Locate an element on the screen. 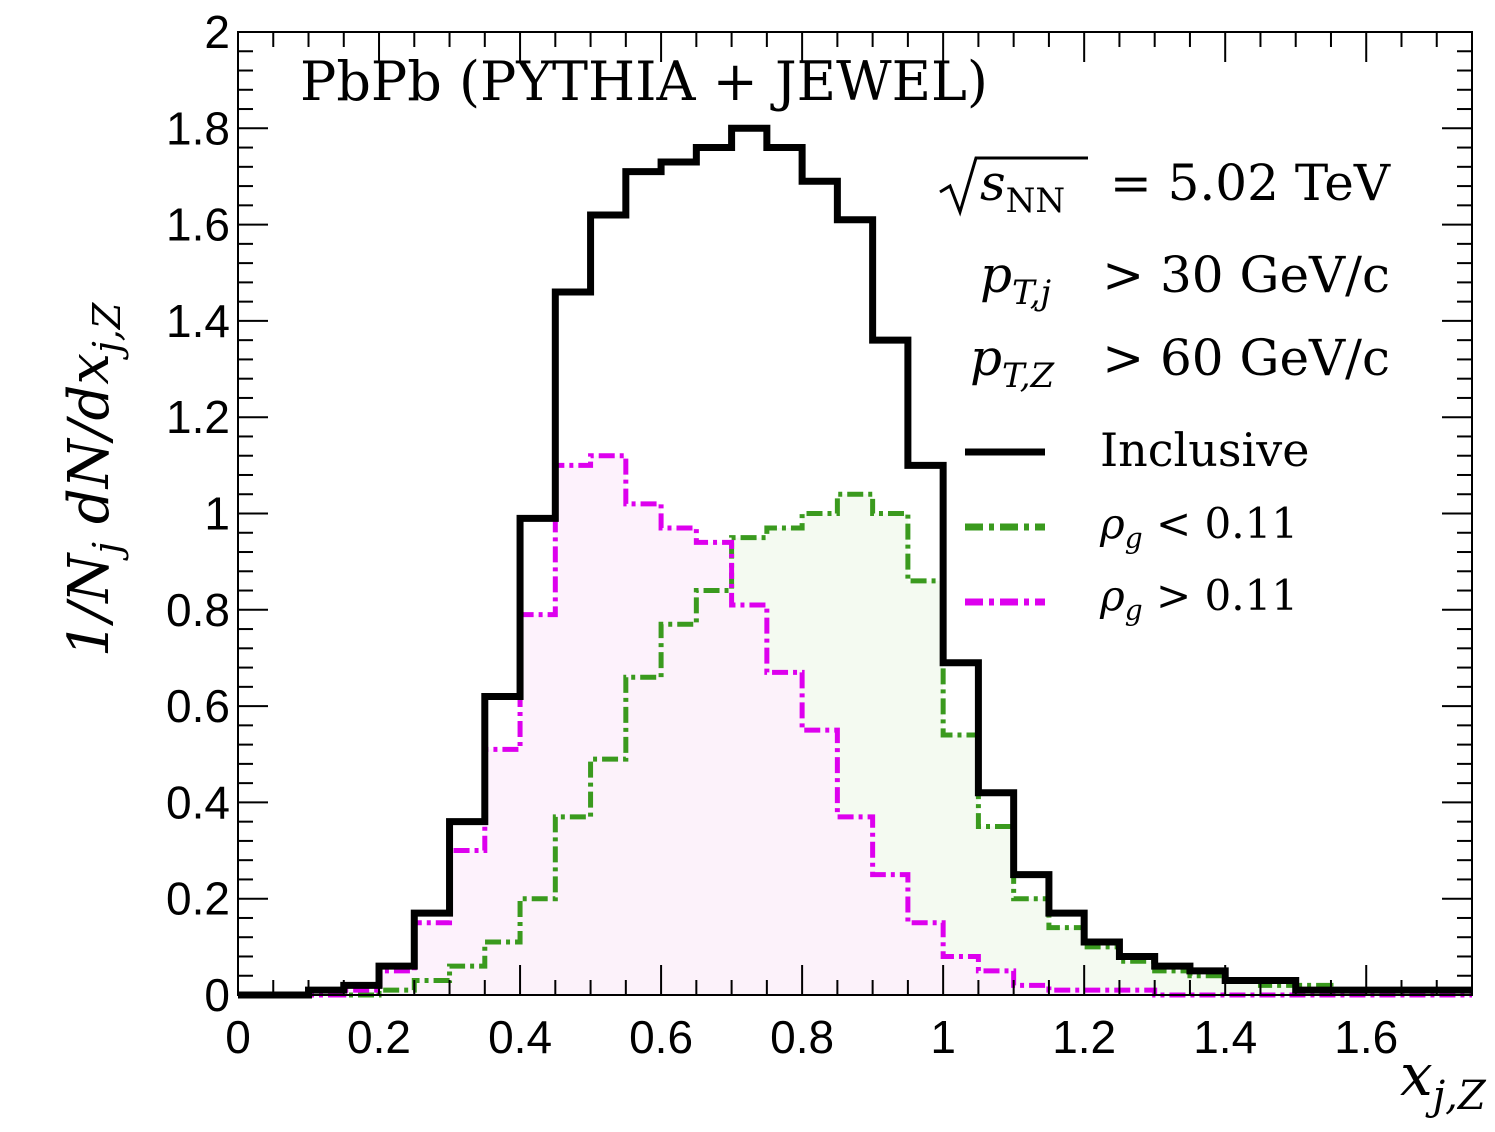  x-tick-label: 0 is located at coordinates (238, 1037).